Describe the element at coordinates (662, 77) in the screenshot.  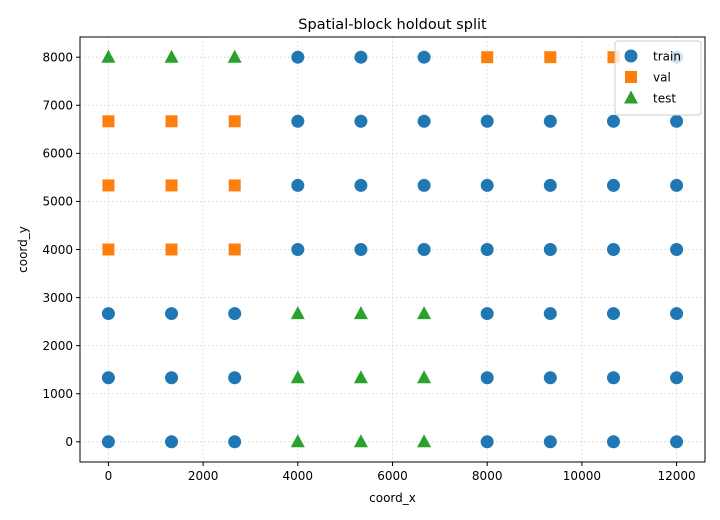
I see `legend-label-val: val` at that location.